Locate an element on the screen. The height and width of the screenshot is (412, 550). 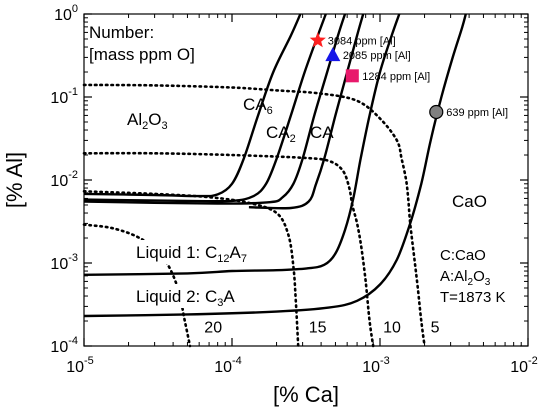
marker-square is located at coordinates (352, 76).